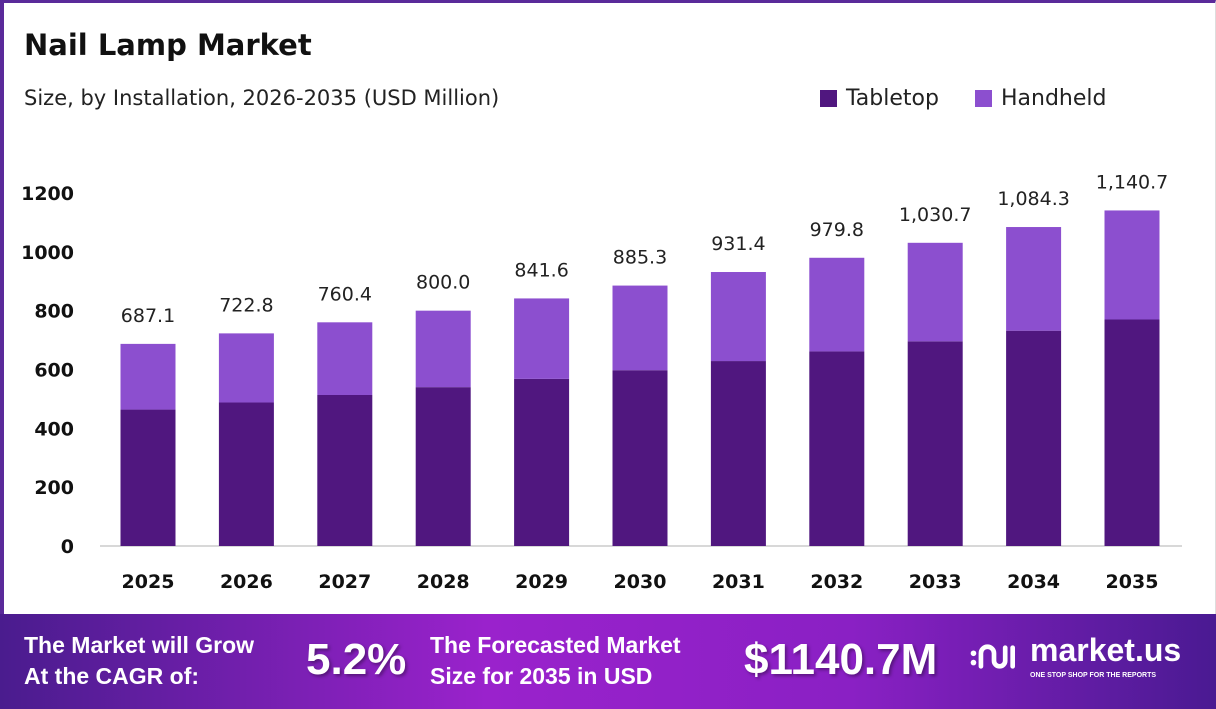 This screenshot has width=1216, height=709. What do you see at coordinates (1132, 432) in the screenshot?
I see `bar-tabletop-2035` at bounding box center [1132, 432].